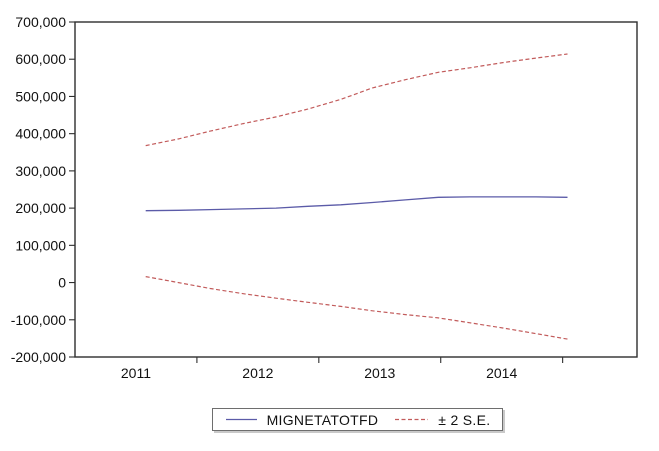  I want to click on y-axis-tick-label: 700,000, so click(40, 22).